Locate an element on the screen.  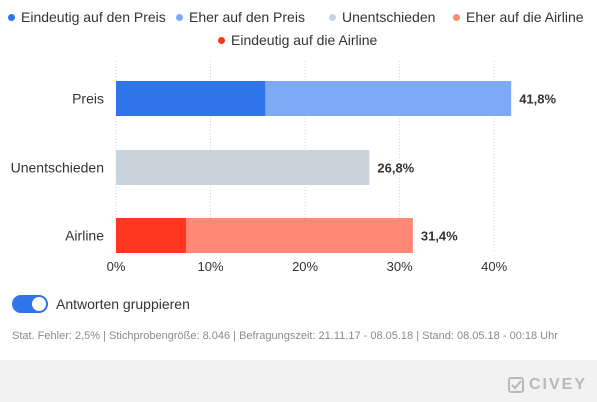
toggle-knob is located at coordinates (39, 304).